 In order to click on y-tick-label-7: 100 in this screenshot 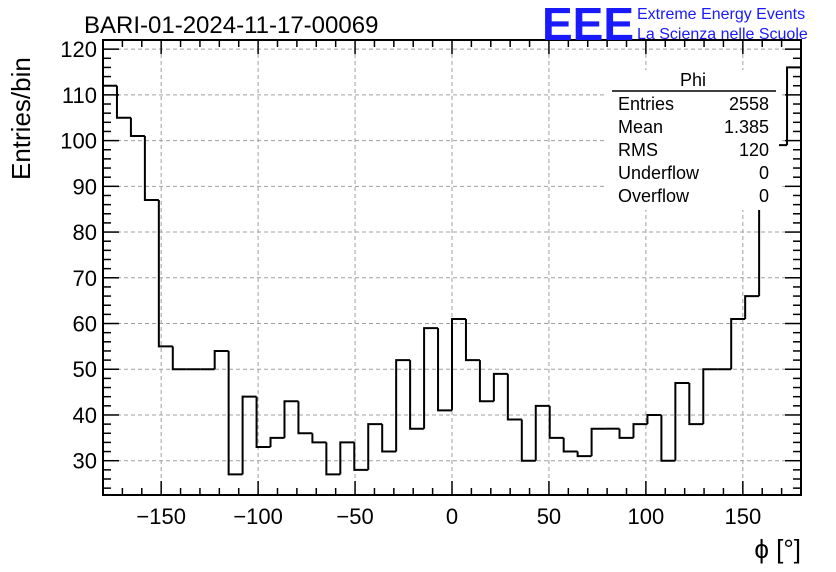, I will do `click(78, 141)`.